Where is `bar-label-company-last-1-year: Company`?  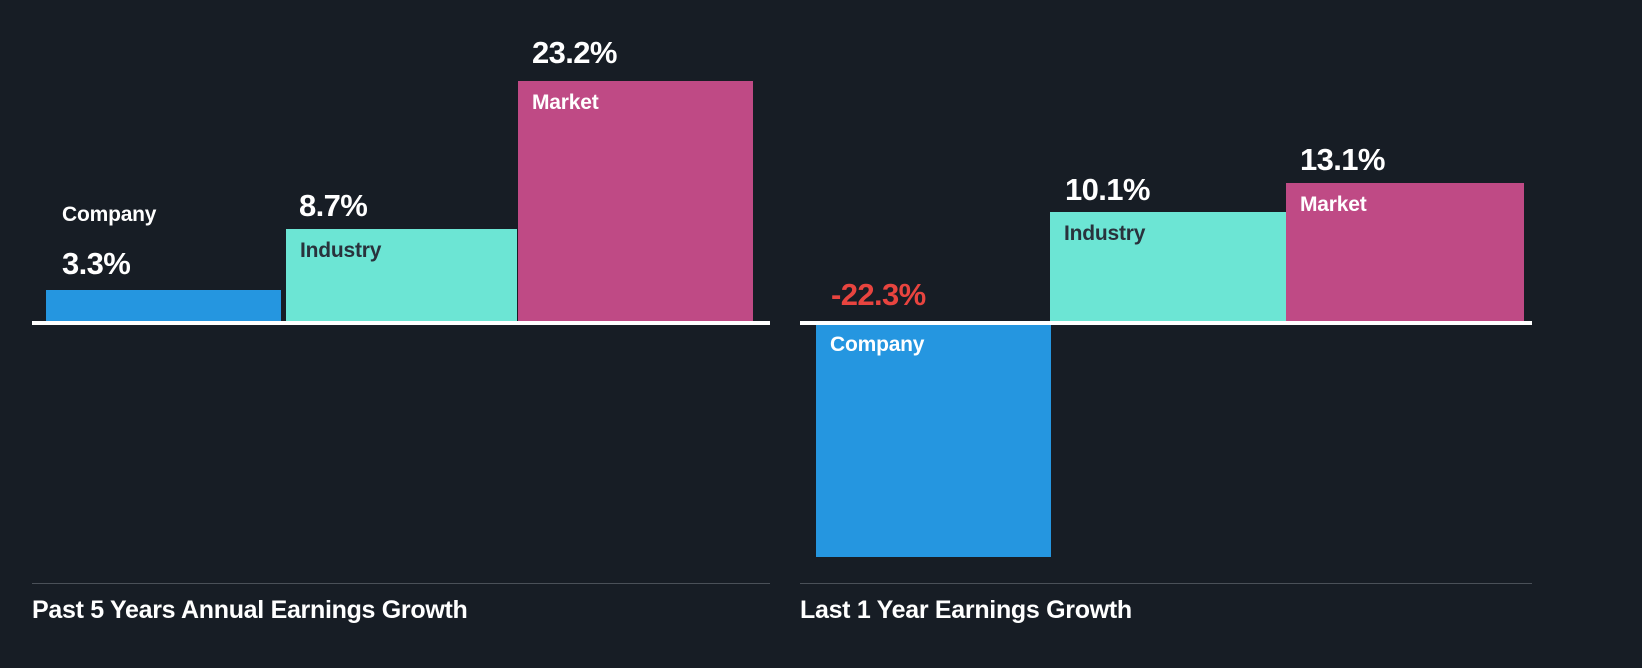
bar-label-company-last-1-year: Company is located at coordinates (877, 344).